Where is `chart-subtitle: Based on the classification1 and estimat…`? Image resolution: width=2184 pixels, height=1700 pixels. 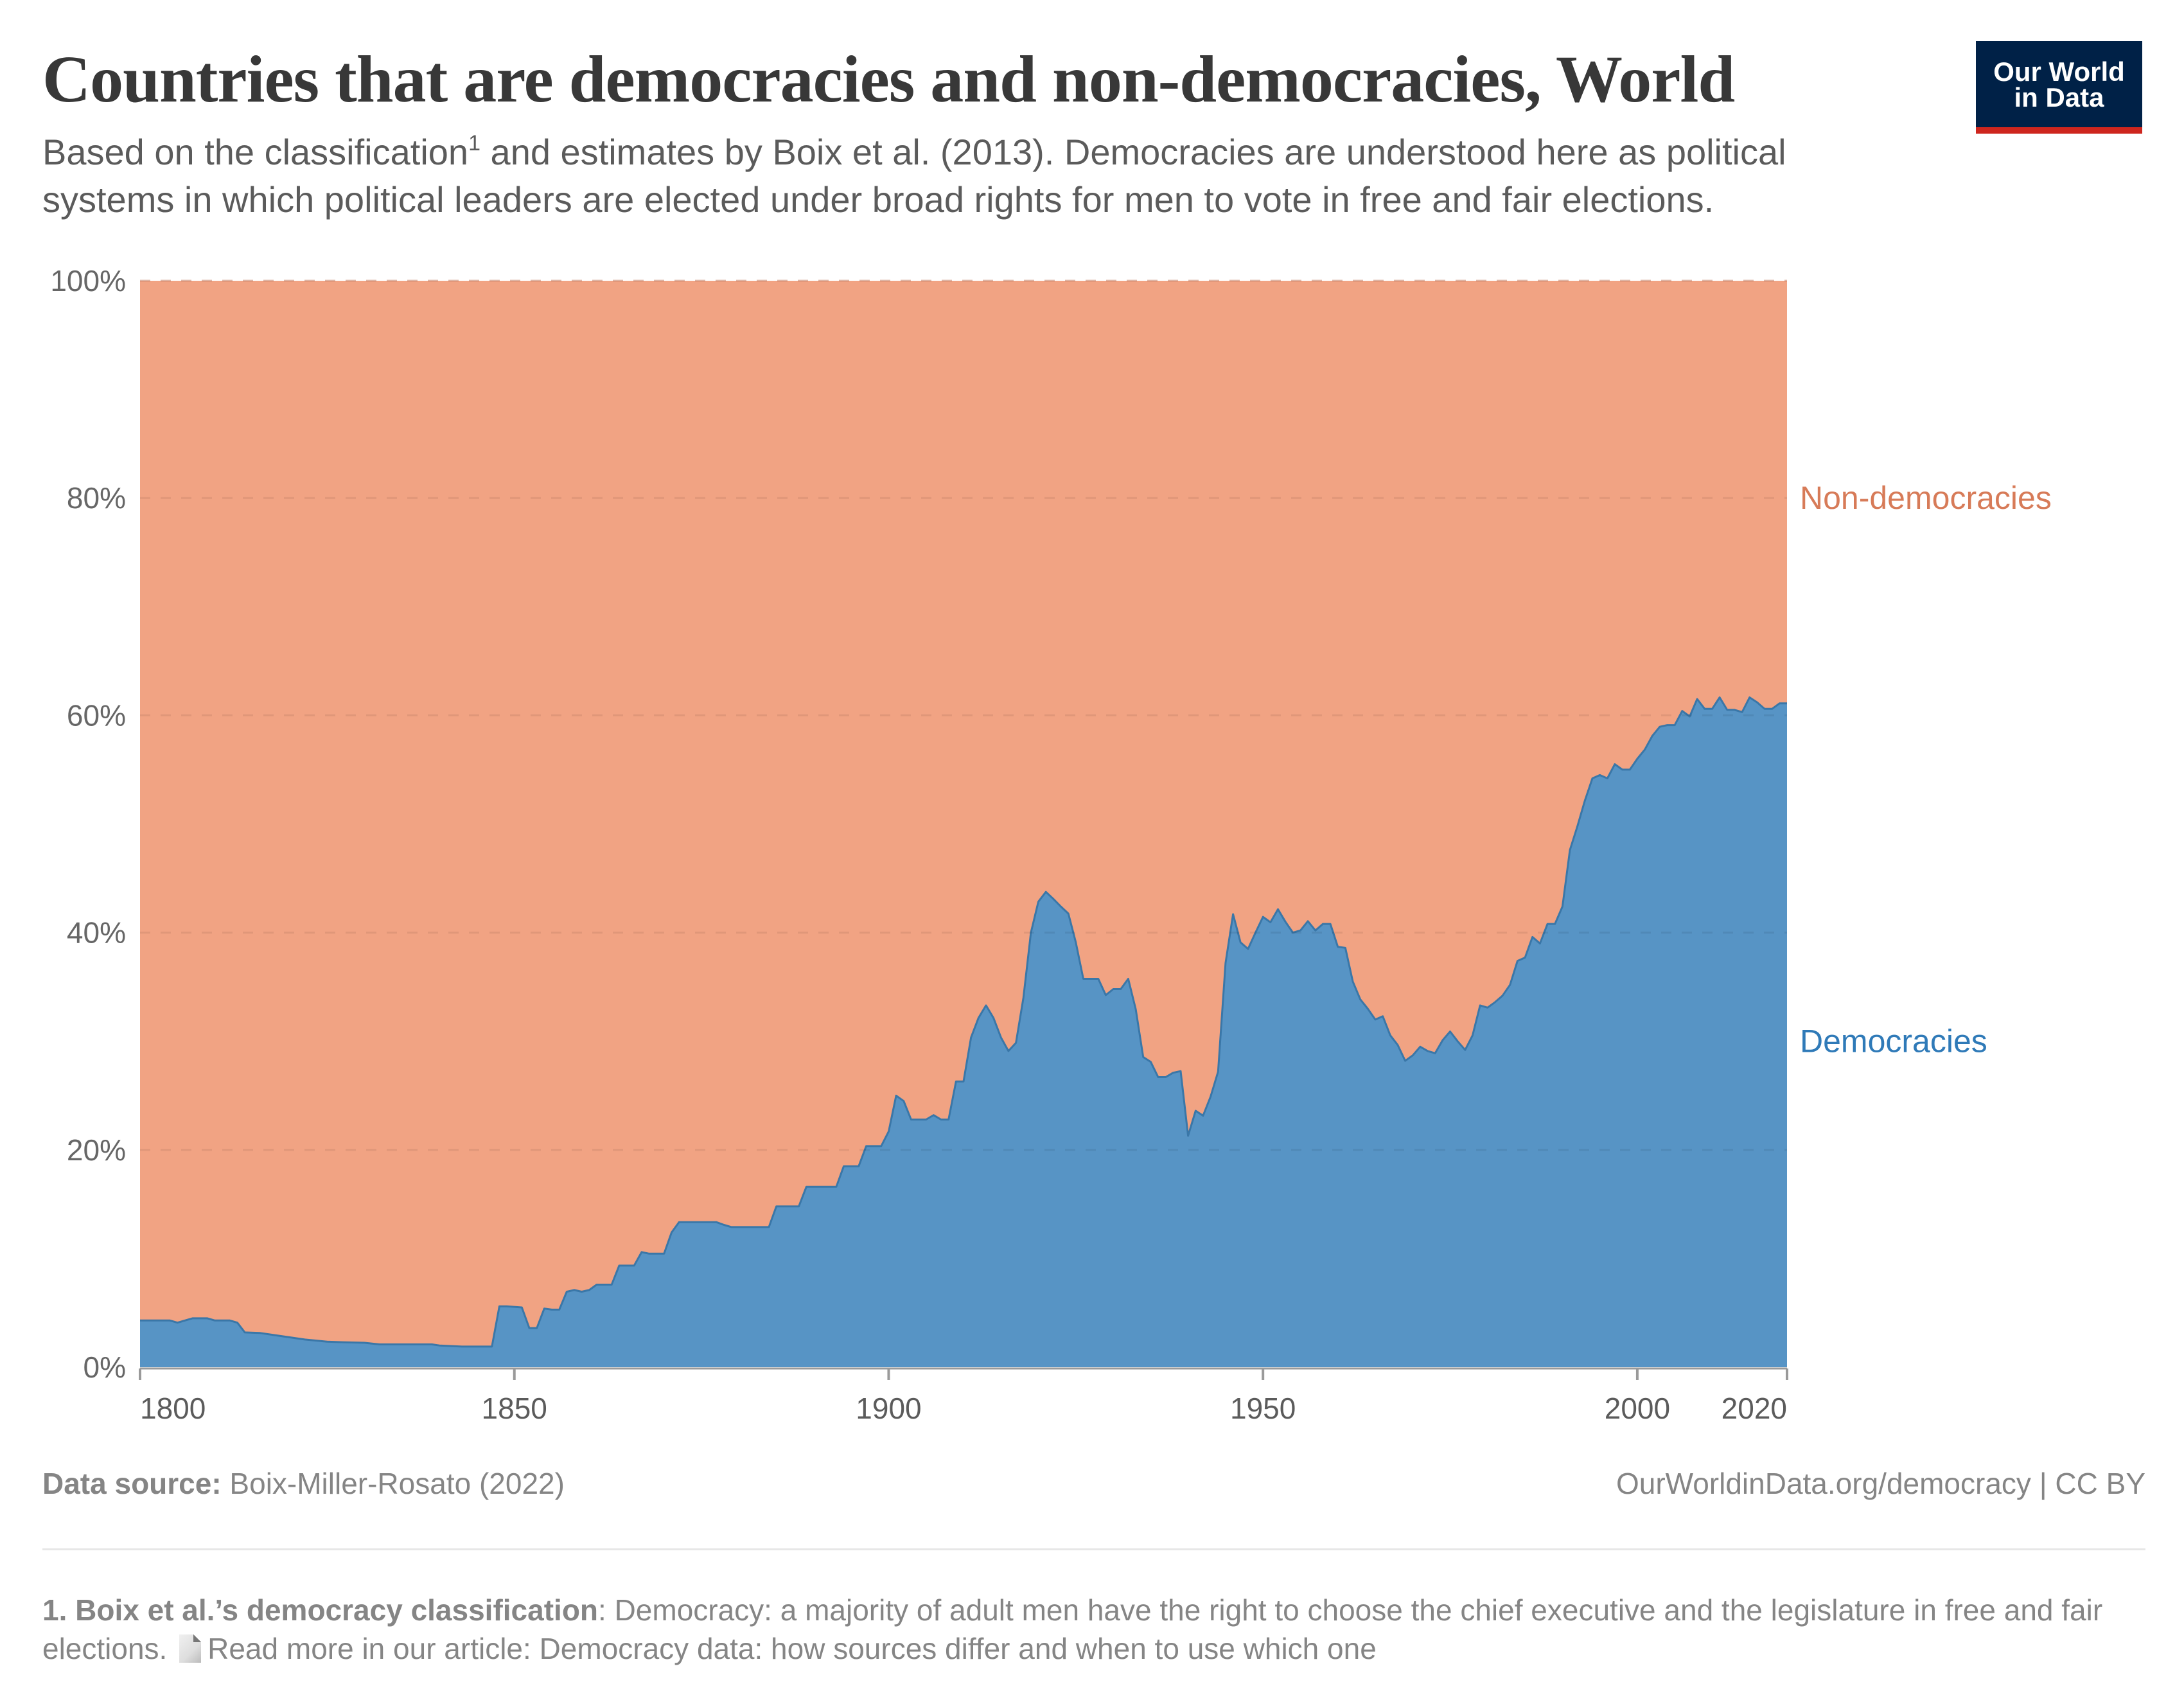
chart-subtitle: Based on the classification1 and estimat… is located at coordinates (973, 176).